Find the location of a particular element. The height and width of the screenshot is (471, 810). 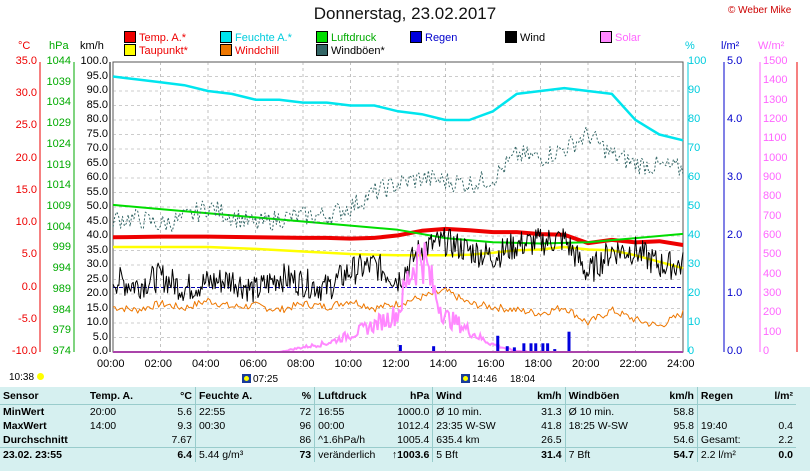

time-tick: 10:00 is located at coordinates (348, 364).